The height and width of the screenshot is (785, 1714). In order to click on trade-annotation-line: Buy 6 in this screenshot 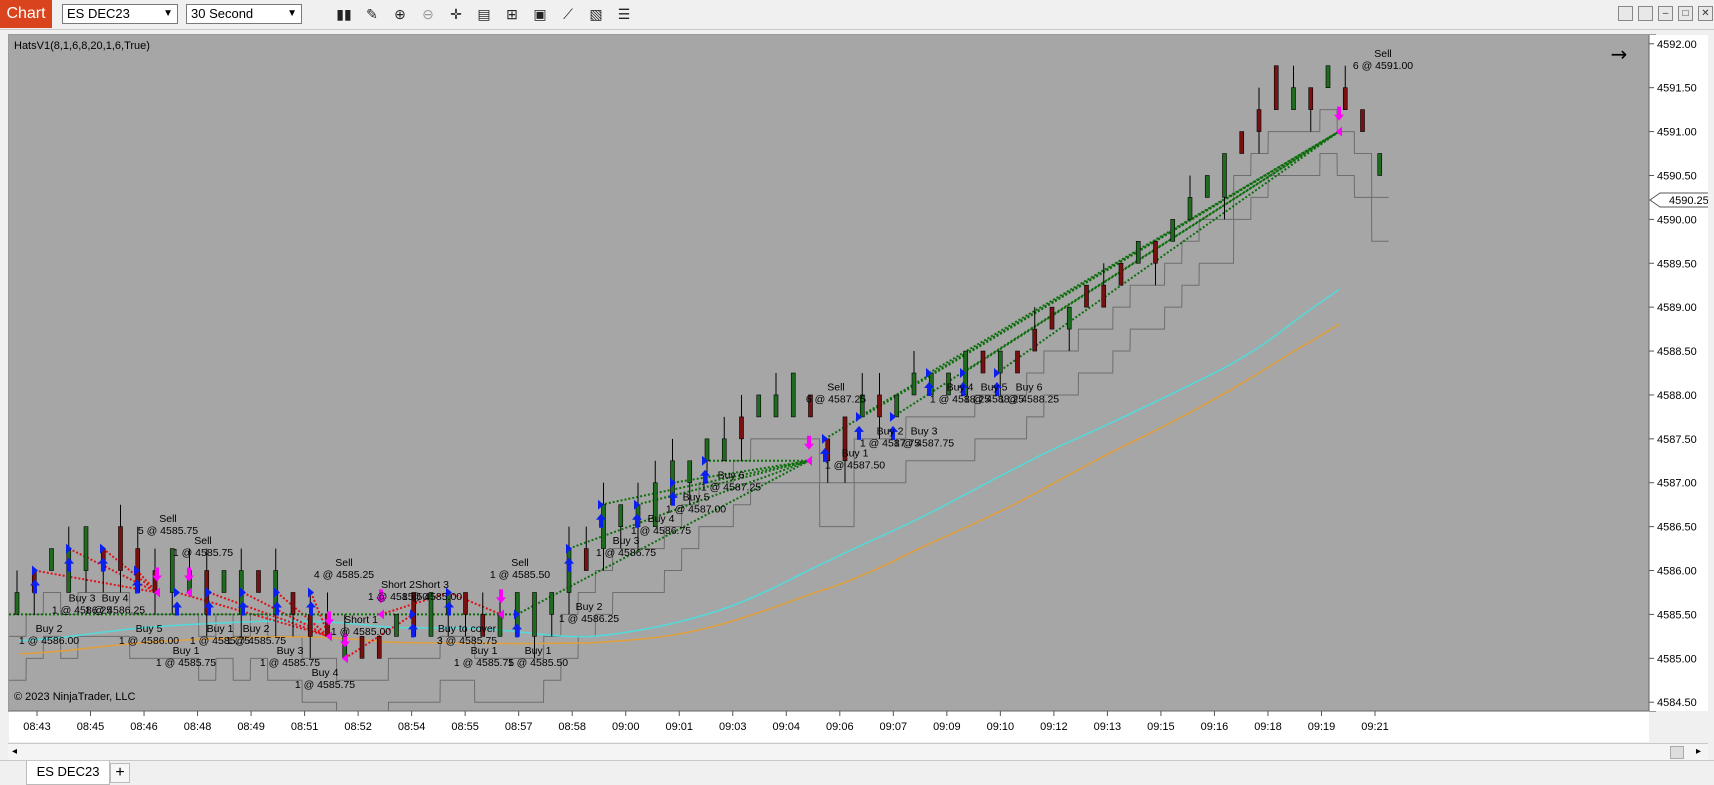, I will do `click(731, 475)`.